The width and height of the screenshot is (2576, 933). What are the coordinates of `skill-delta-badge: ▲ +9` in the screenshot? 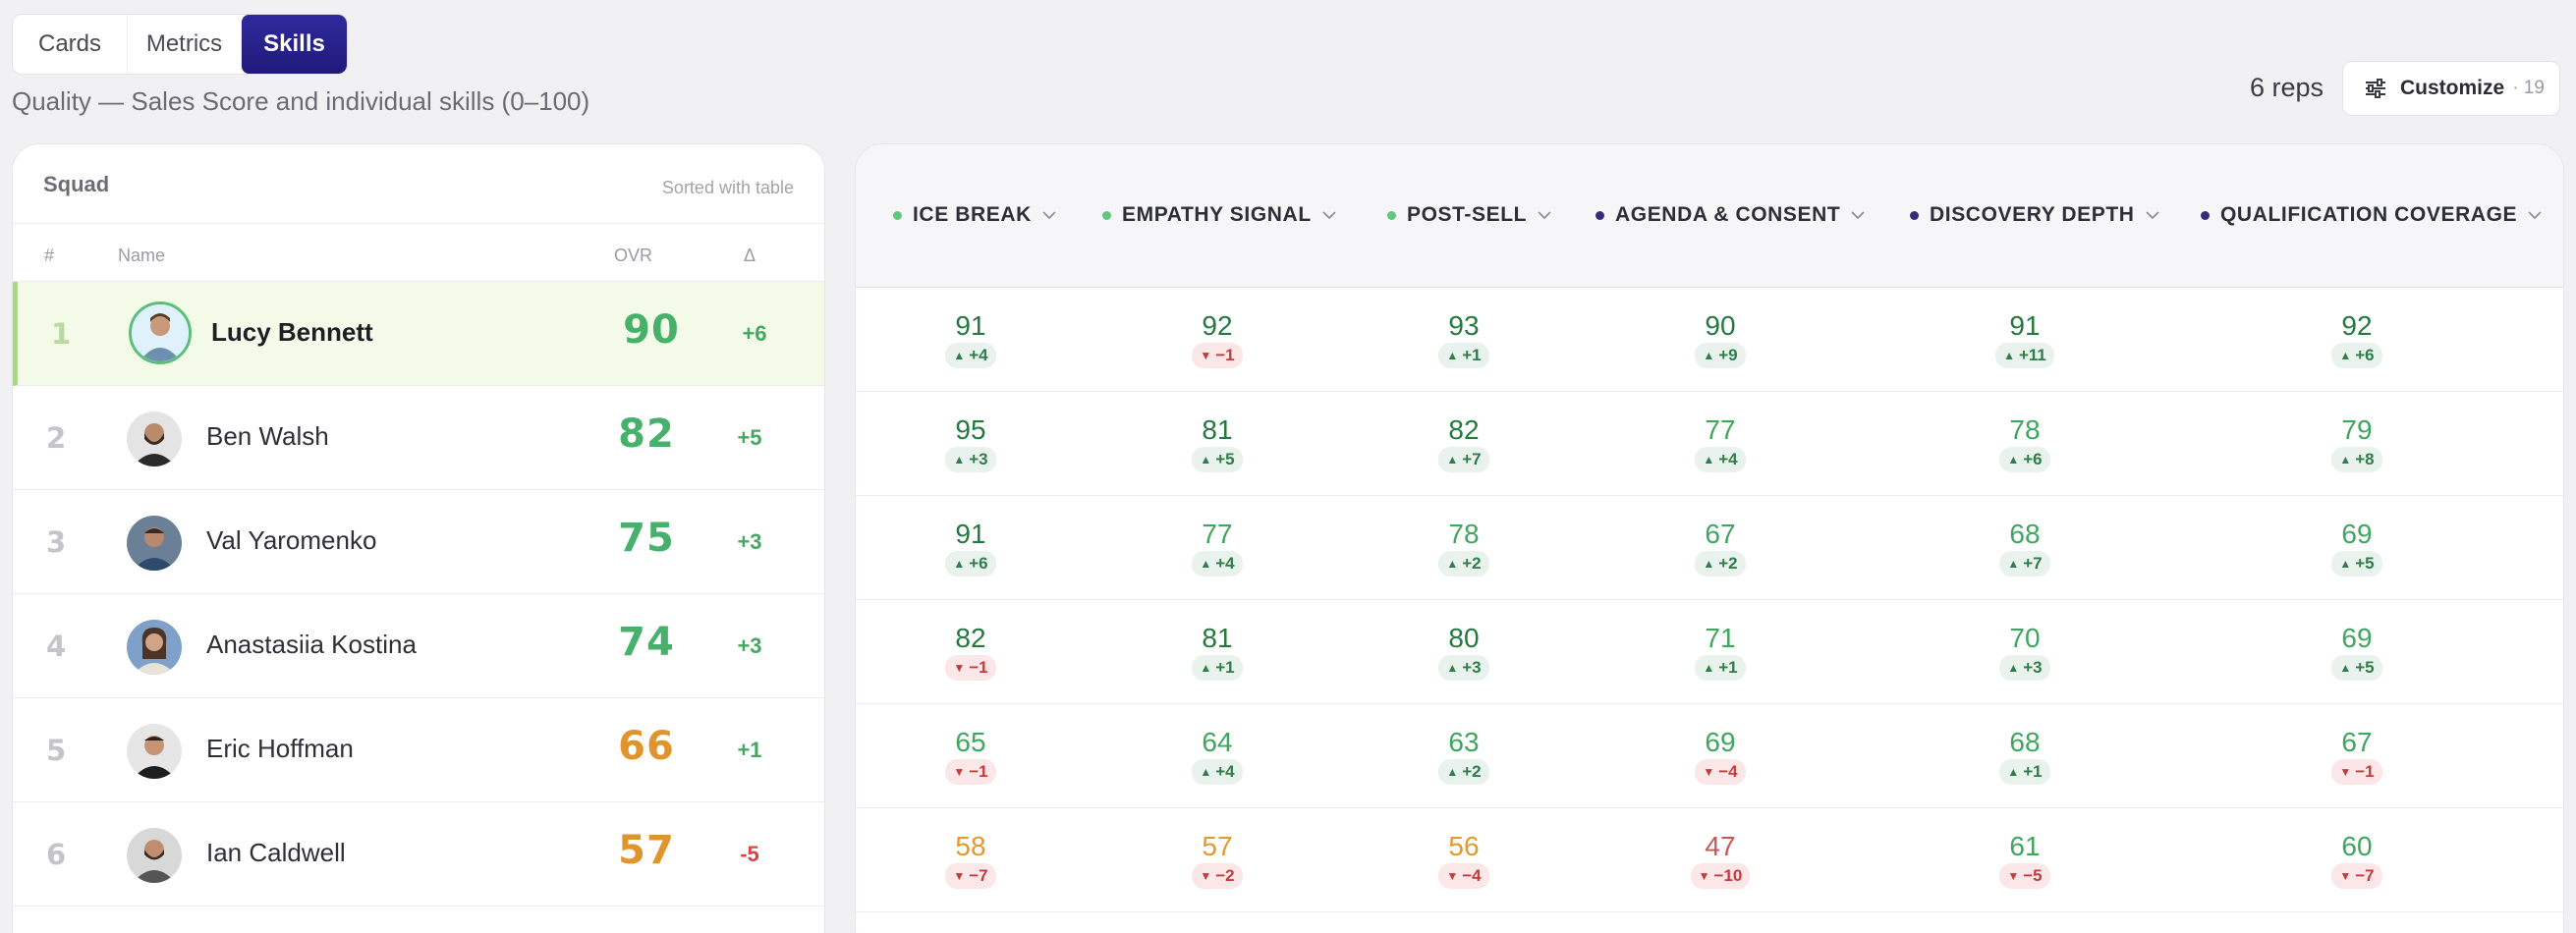 It's located at (1720, 355).